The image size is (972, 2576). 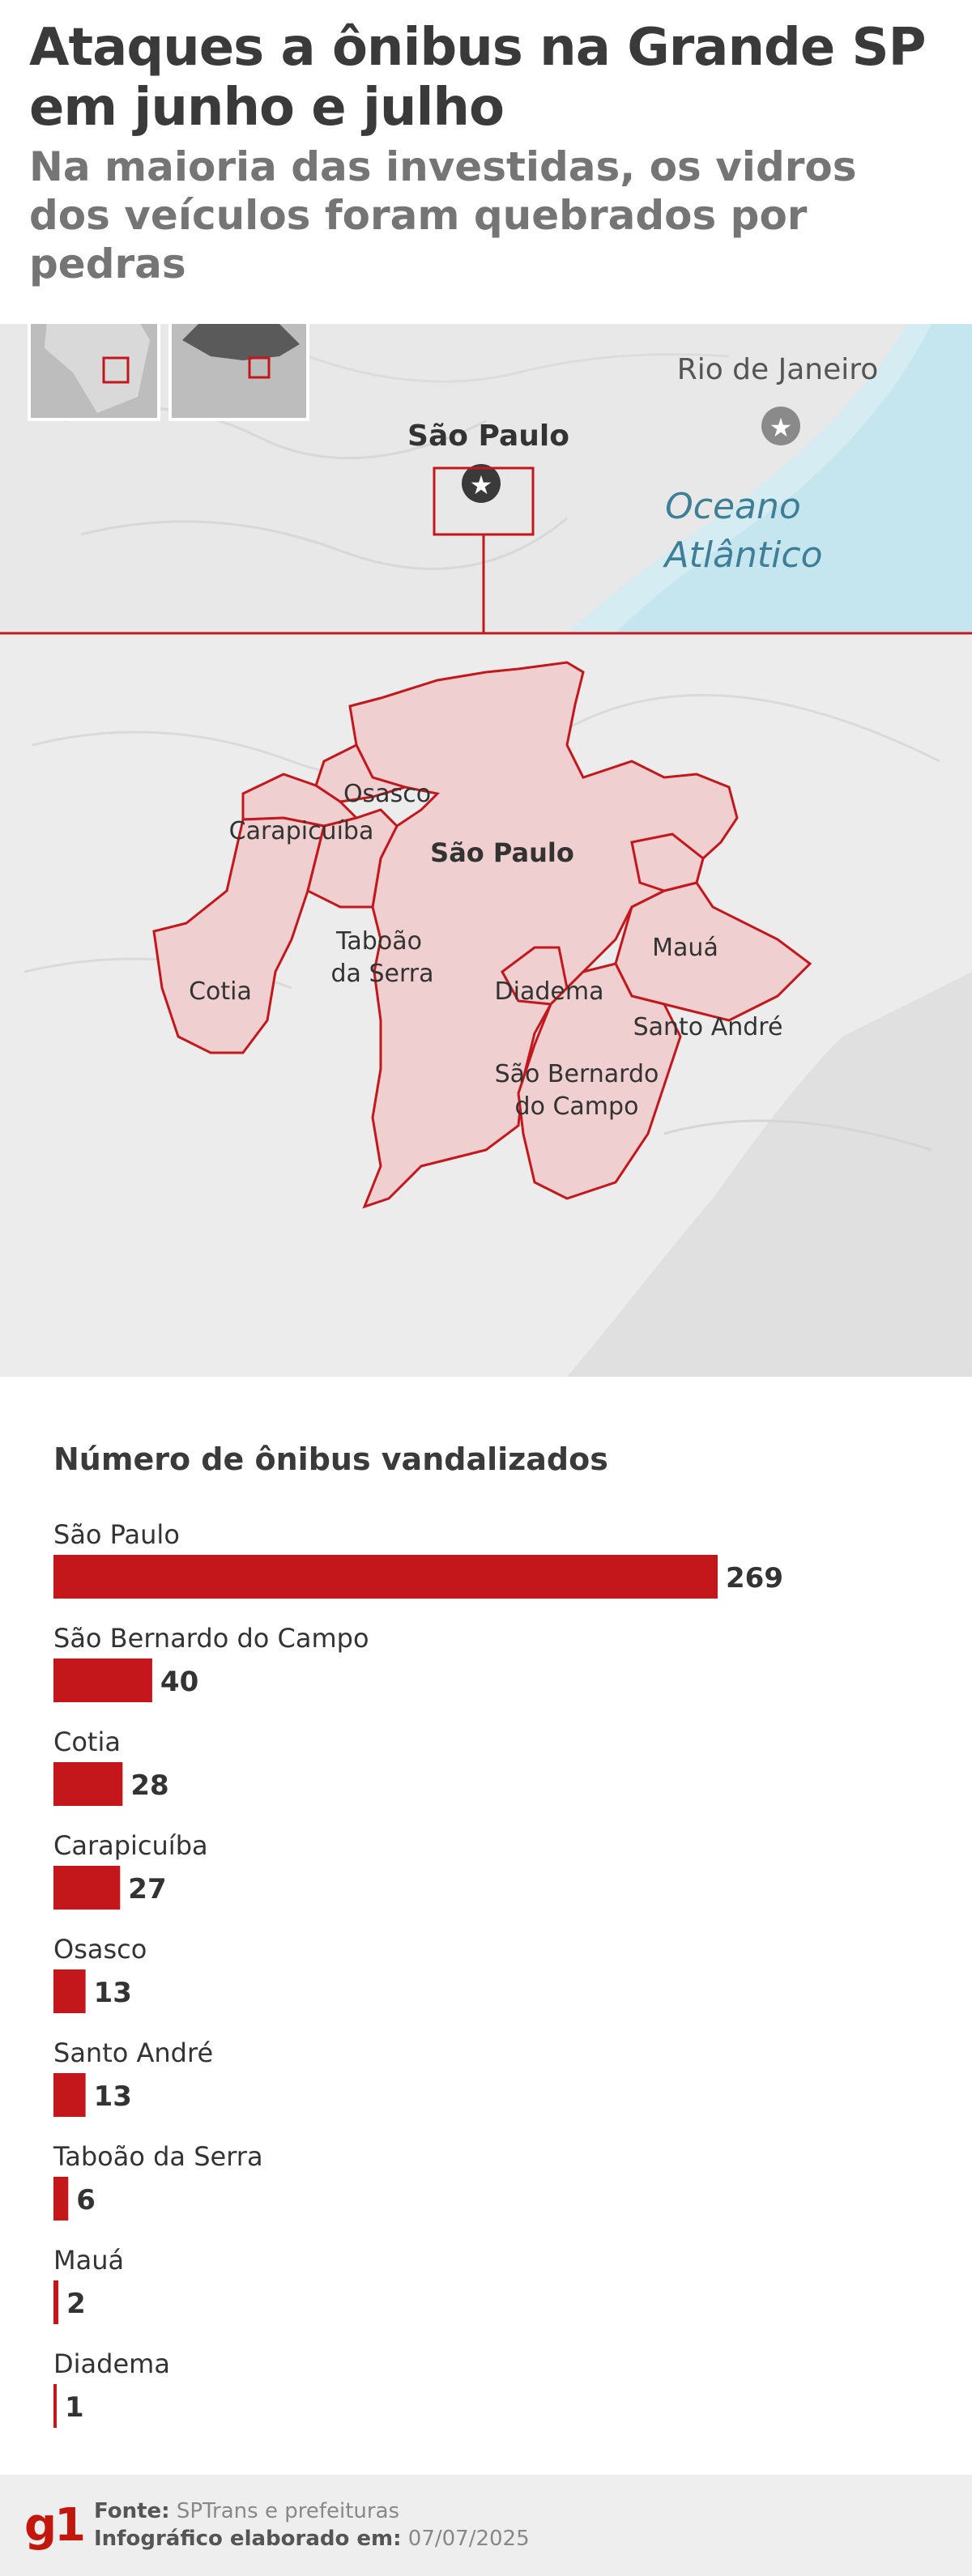 I want to click on bar-label-sao-bernardo-do-campo: São Bernardo do Campo, so click(x=211, y=1638).